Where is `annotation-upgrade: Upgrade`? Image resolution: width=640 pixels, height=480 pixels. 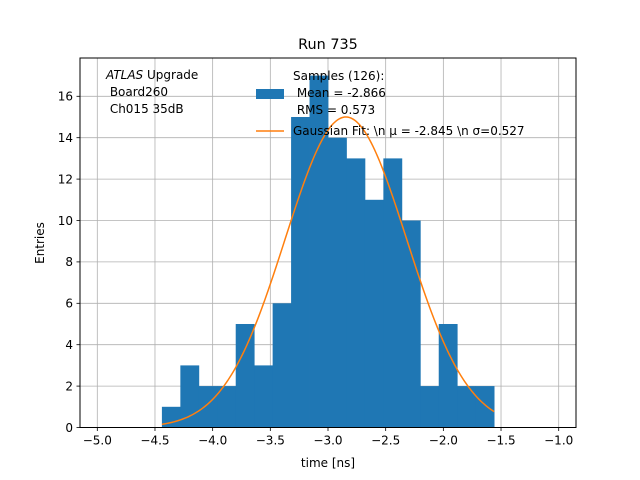 annotation-upgrade: Upgrade is located at coordinates (170, 75).